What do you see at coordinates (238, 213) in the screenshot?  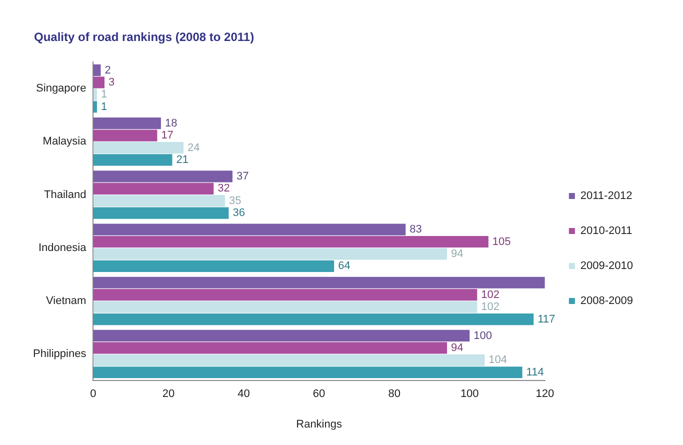 I see `data-label: 36` at bounding box center [238, 213].